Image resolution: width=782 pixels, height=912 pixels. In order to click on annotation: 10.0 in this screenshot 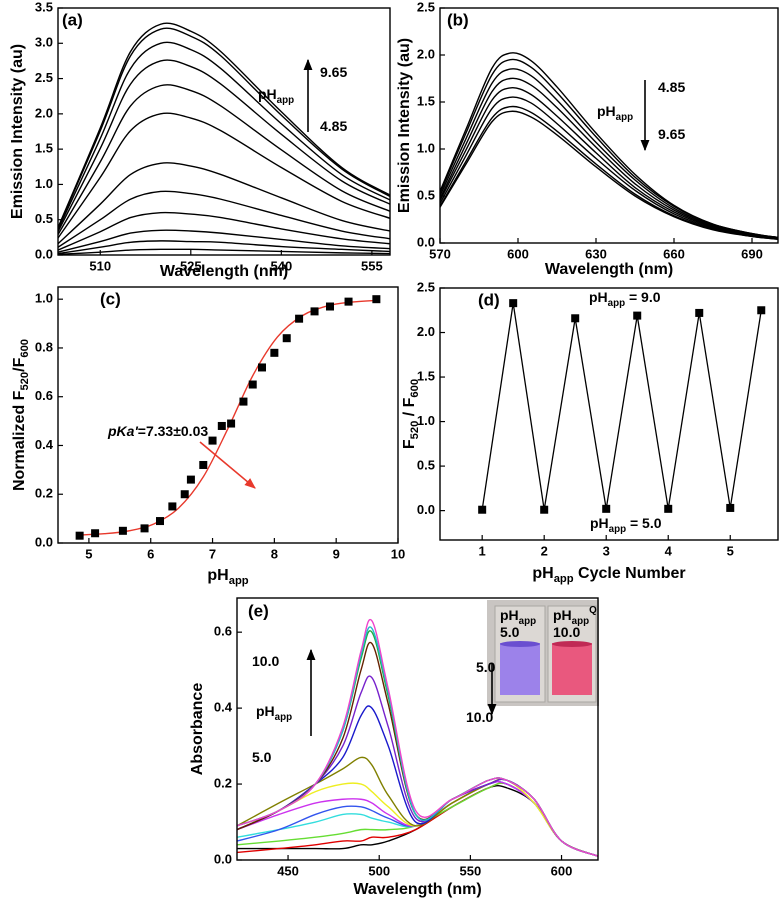, I will do `click(479, 717)`.